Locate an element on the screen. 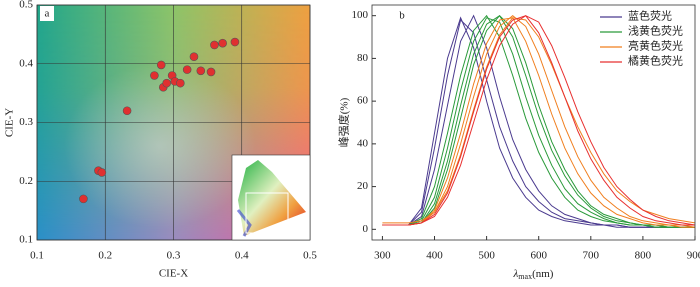  x-tick-label: 0.4 is located at coordinates (242, 256).